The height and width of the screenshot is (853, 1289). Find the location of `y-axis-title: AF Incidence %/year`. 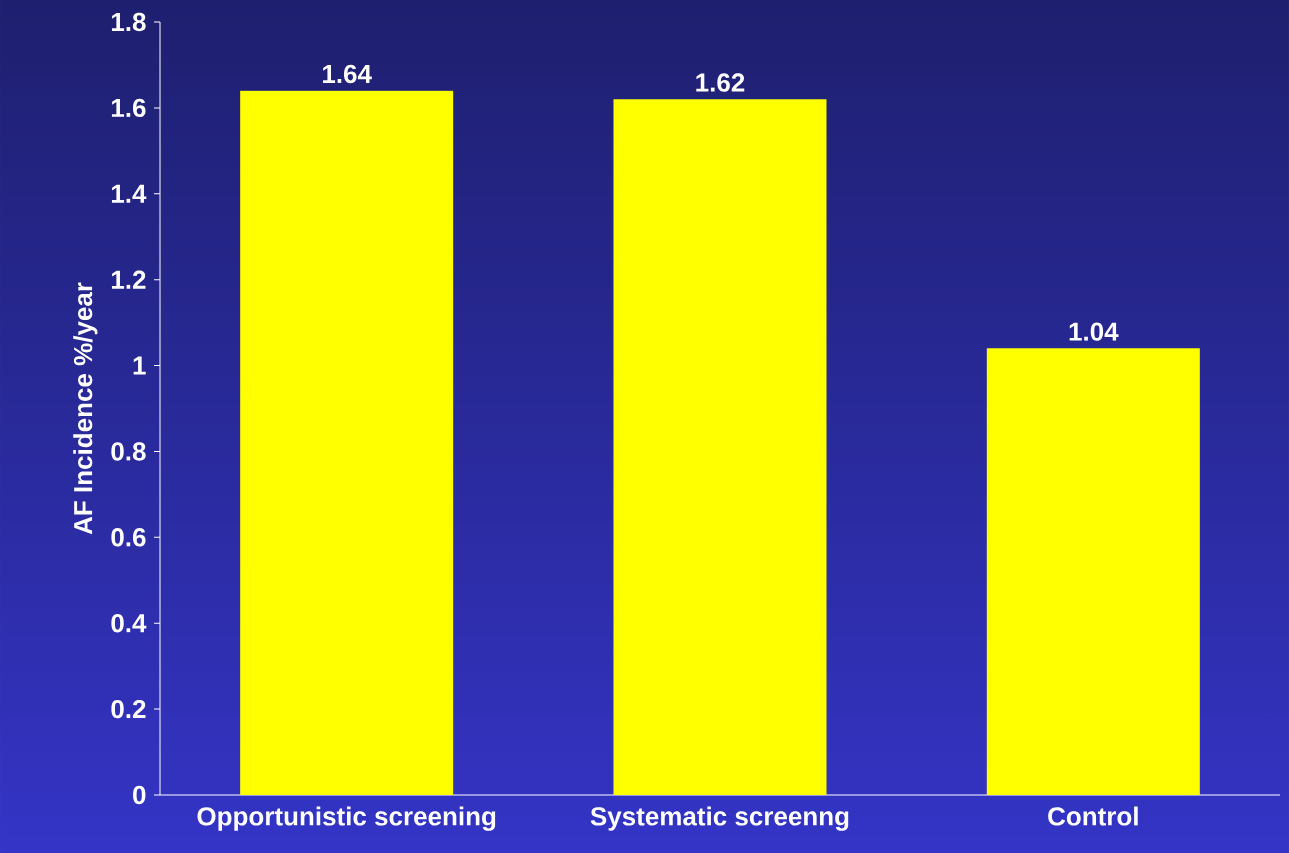

y-axis-title: AF Incidence %/year is located at coordinates (85, 408).